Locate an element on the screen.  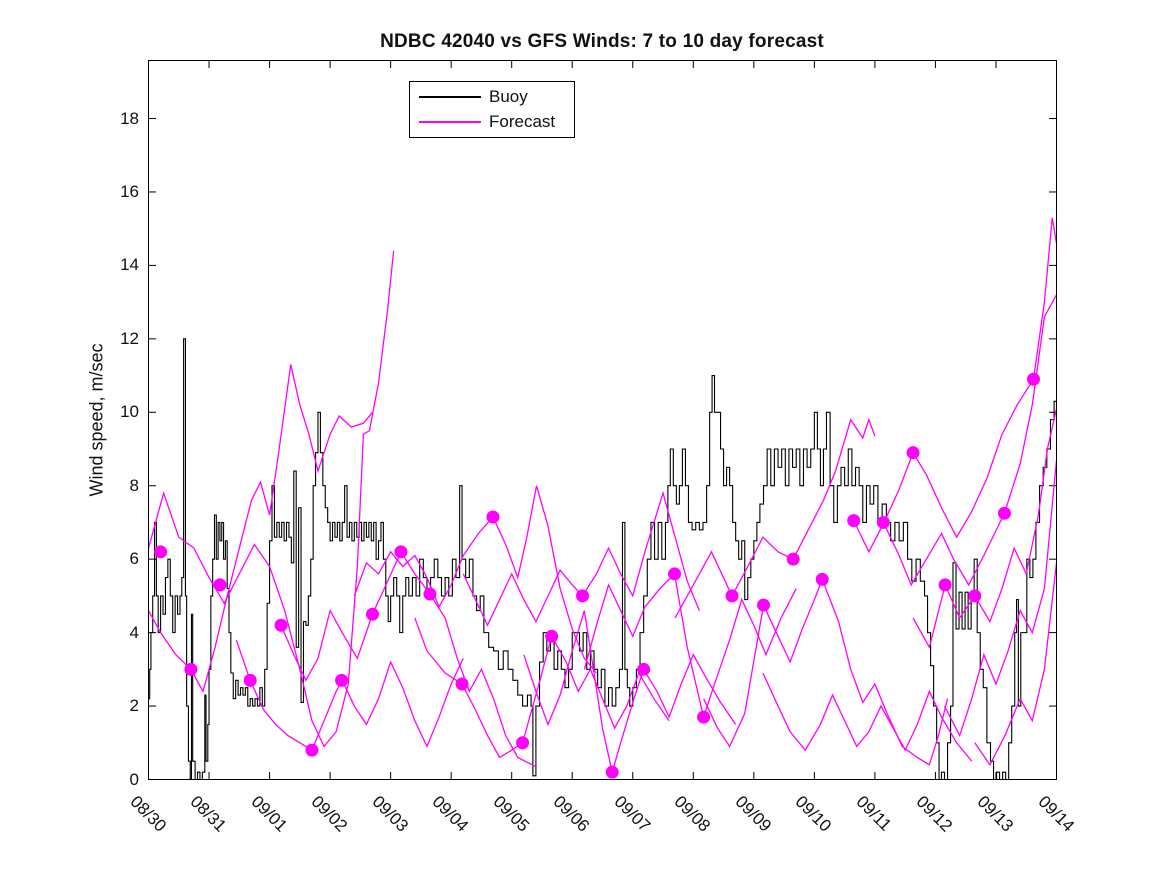
forecast-line-swatch is located at coordinates (450, 122).